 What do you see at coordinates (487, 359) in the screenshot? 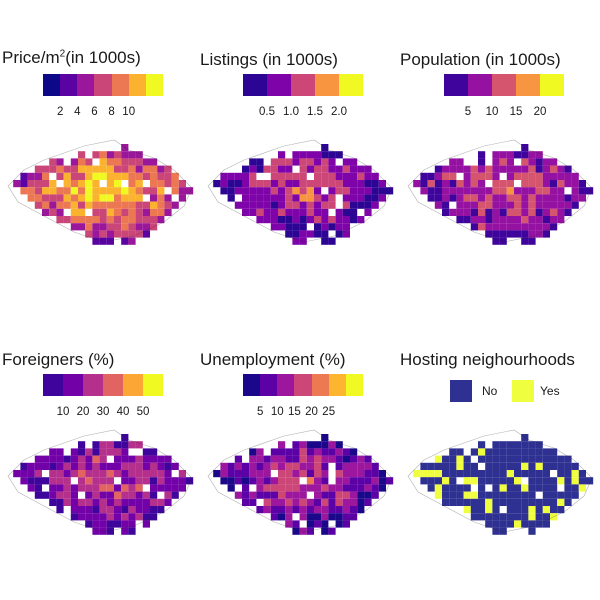
I see `panel-title: Hosting neighourhoods` at bounding box center [487, 359].